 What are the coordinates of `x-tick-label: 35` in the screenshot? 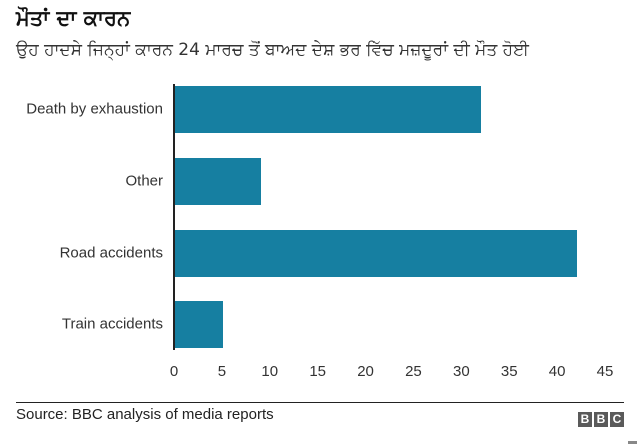 It's located at (509, 371).